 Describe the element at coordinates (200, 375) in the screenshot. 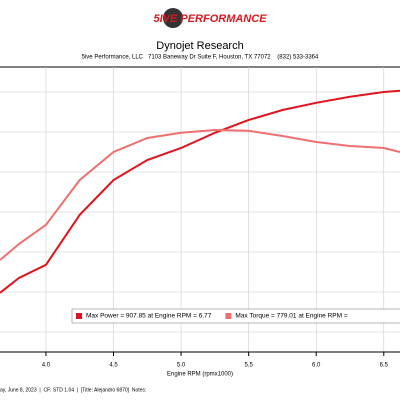

I see `x-axis-label: Engine RPM (rpmx1000)` at that location.